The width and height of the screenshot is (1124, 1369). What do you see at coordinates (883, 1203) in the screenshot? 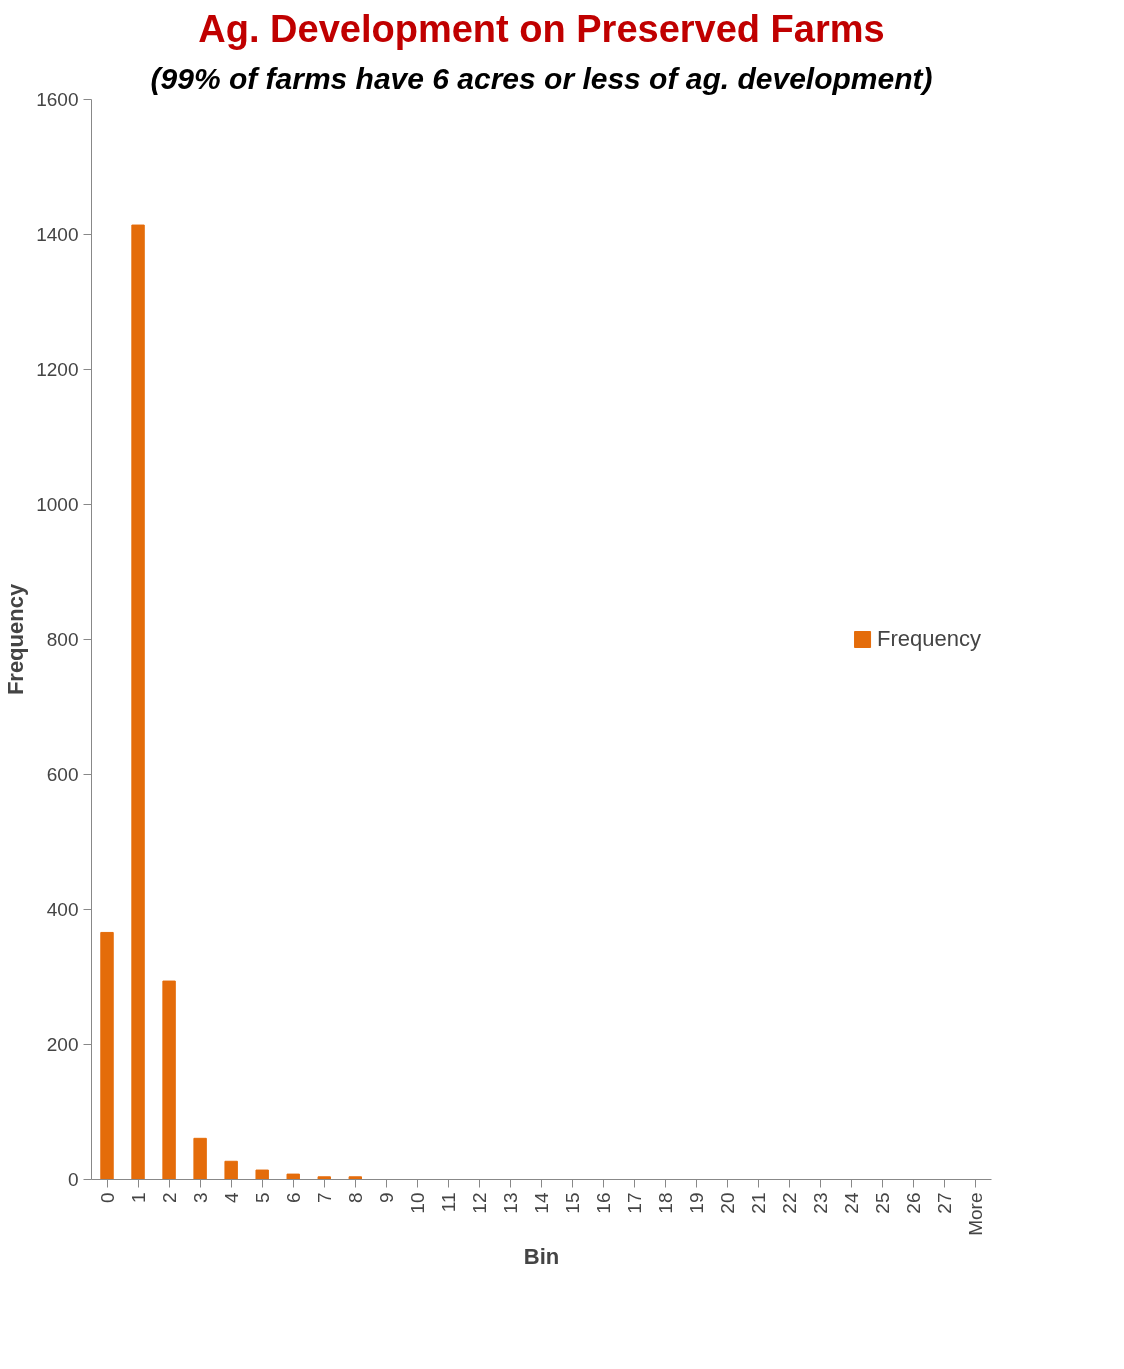
I see `x-tick-label: 25` at bounding box center [883, 1203].